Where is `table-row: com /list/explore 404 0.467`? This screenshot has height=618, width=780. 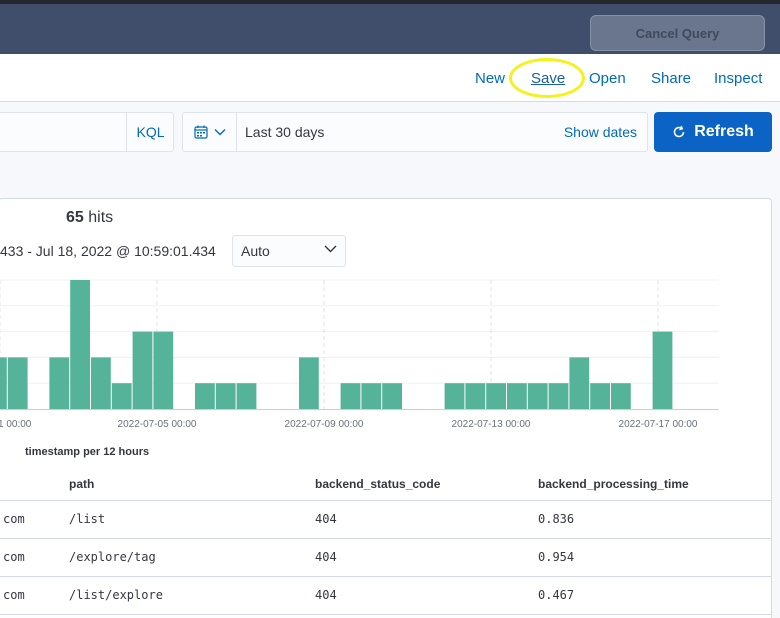
table-row: com /list/explore 404 0.467 is located at coordinates (386, 596).